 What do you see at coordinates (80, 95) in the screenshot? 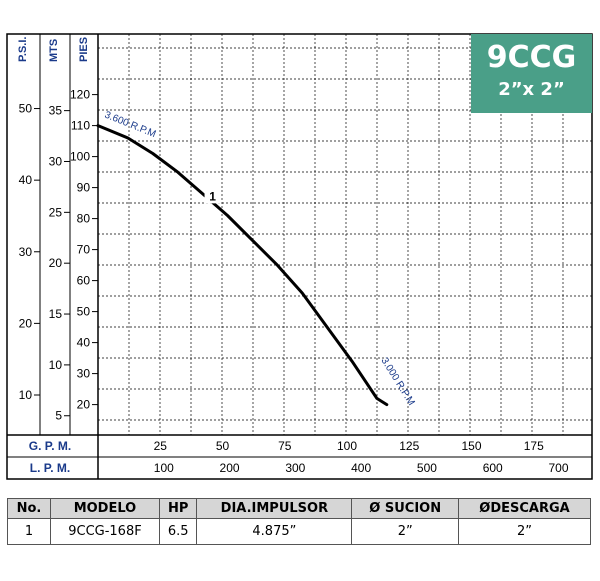
I see `pies-tick-label: 120` at bounding box center [80, 95].